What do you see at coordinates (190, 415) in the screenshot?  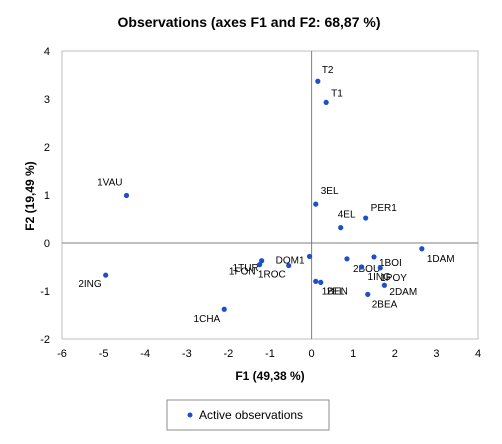 I see `legend-marker` at bounding box center [190, 415].